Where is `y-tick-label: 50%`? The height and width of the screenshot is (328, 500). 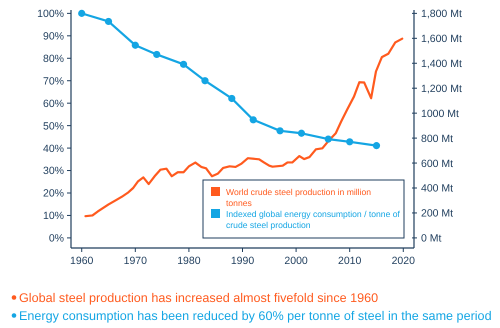 y-tick-label: 50% is located at coordinates (53, 126).